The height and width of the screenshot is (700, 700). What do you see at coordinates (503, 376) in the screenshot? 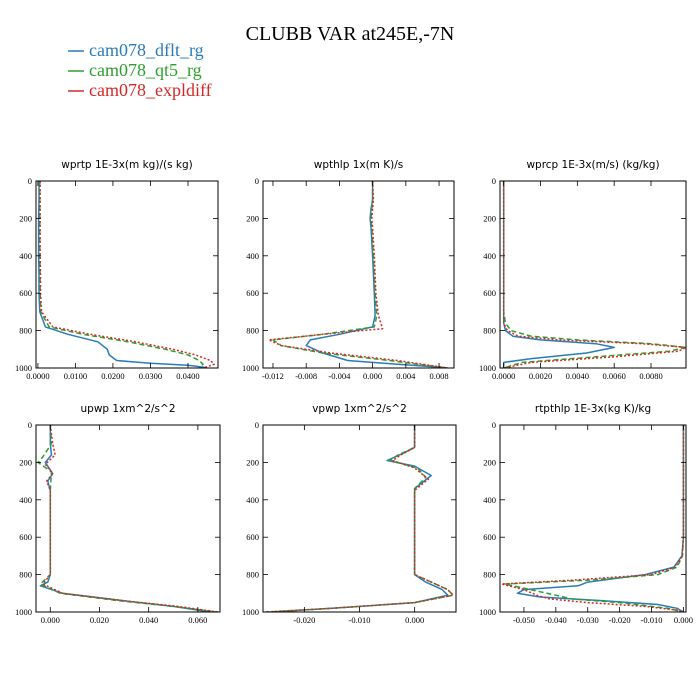
I see `x-tick-label: 0.0000` at bounding box center [503, 376].